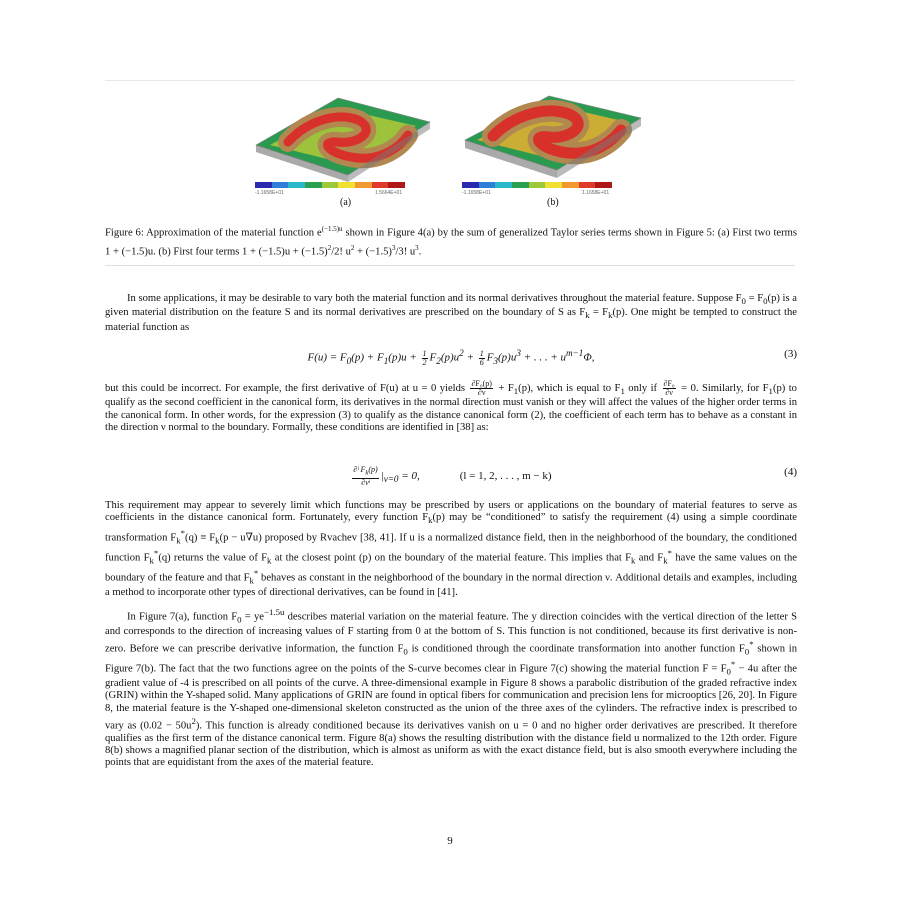  I want to click on subfigure-a-label: (a), so click(346, 202).